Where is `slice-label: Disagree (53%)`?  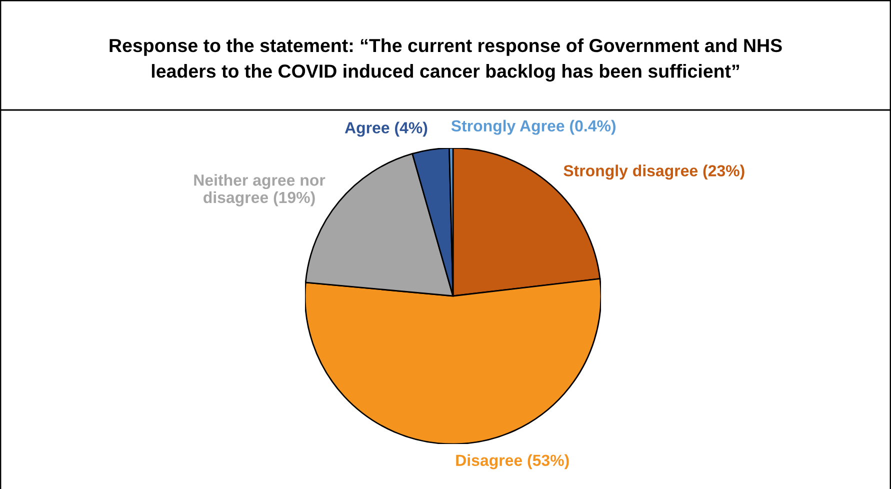
slice-label: Disagree (53%) is located at coordinates (512, 462).